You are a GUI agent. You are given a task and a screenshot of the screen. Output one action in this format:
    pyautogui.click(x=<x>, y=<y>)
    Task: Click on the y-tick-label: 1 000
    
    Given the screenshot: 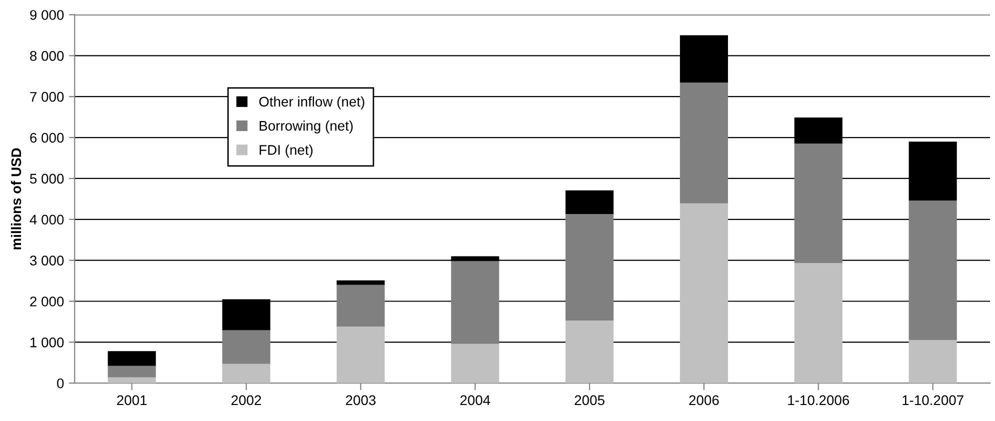 What is the action you would take?
    pyautogui.click(x=47, y=343)
    